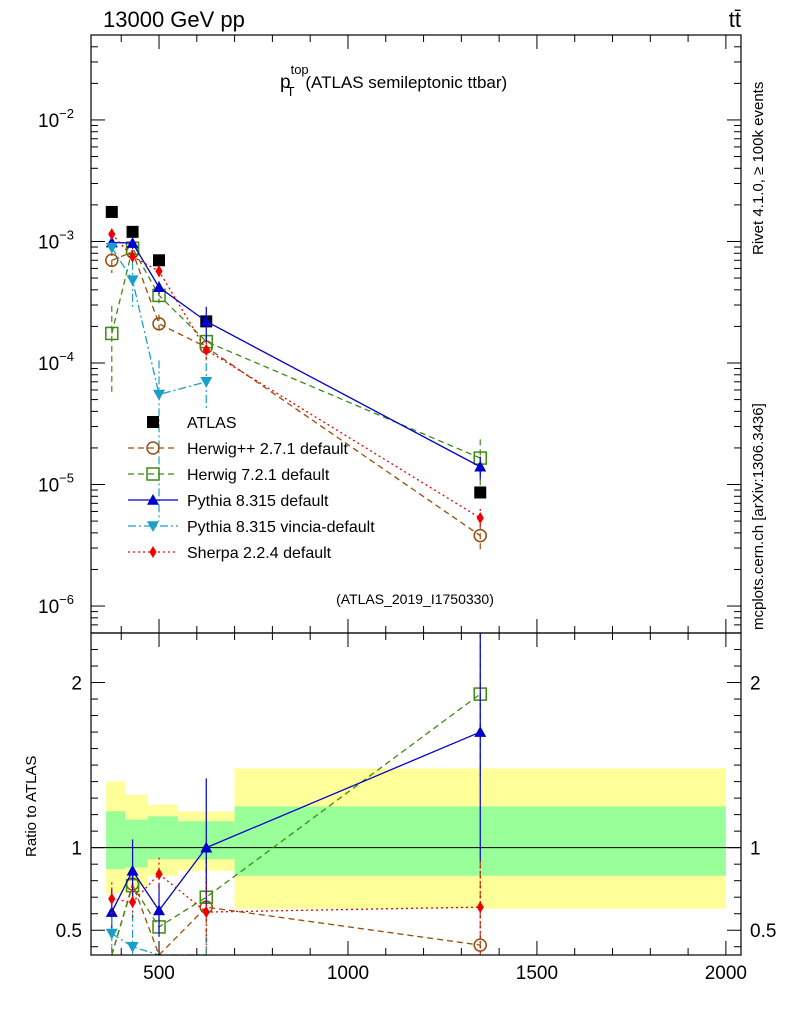 This screenshot has height=1024, width=786. I want to click on x-tick-label: 500, so click(159, 973).